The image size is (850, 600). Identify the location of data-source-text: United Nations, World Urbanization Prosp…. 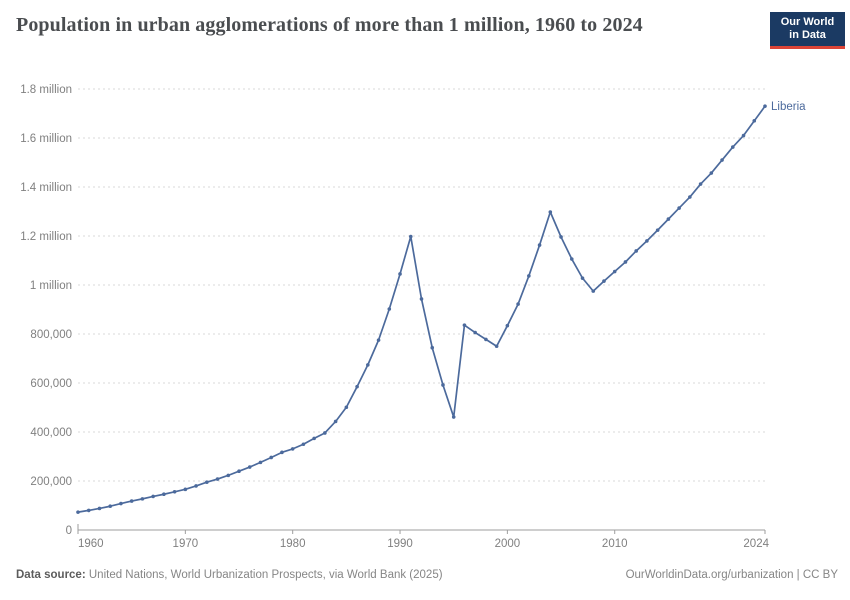
(264, 575).